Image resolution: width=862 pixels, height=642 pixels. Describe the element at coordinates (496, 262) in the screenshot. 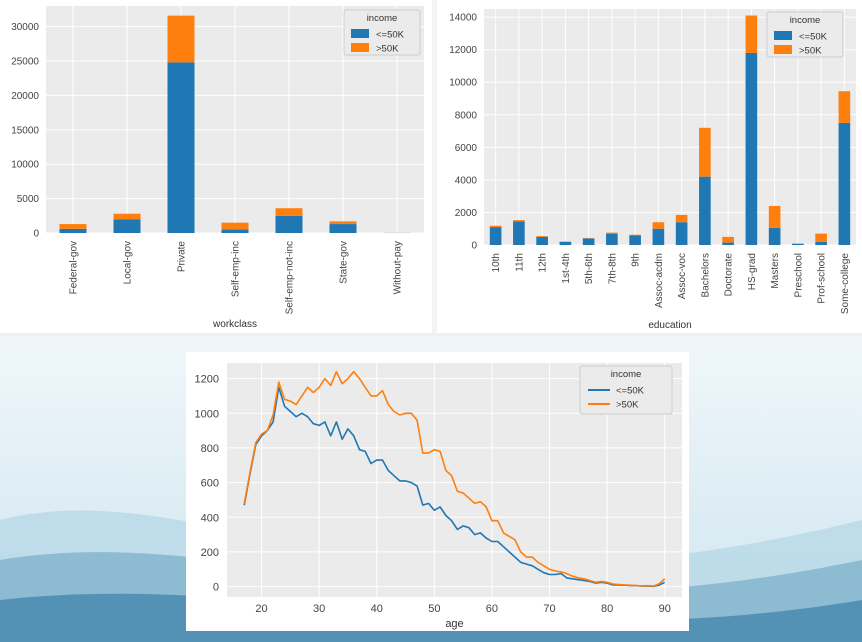

I see `x-tick-label: 10th` at that location.